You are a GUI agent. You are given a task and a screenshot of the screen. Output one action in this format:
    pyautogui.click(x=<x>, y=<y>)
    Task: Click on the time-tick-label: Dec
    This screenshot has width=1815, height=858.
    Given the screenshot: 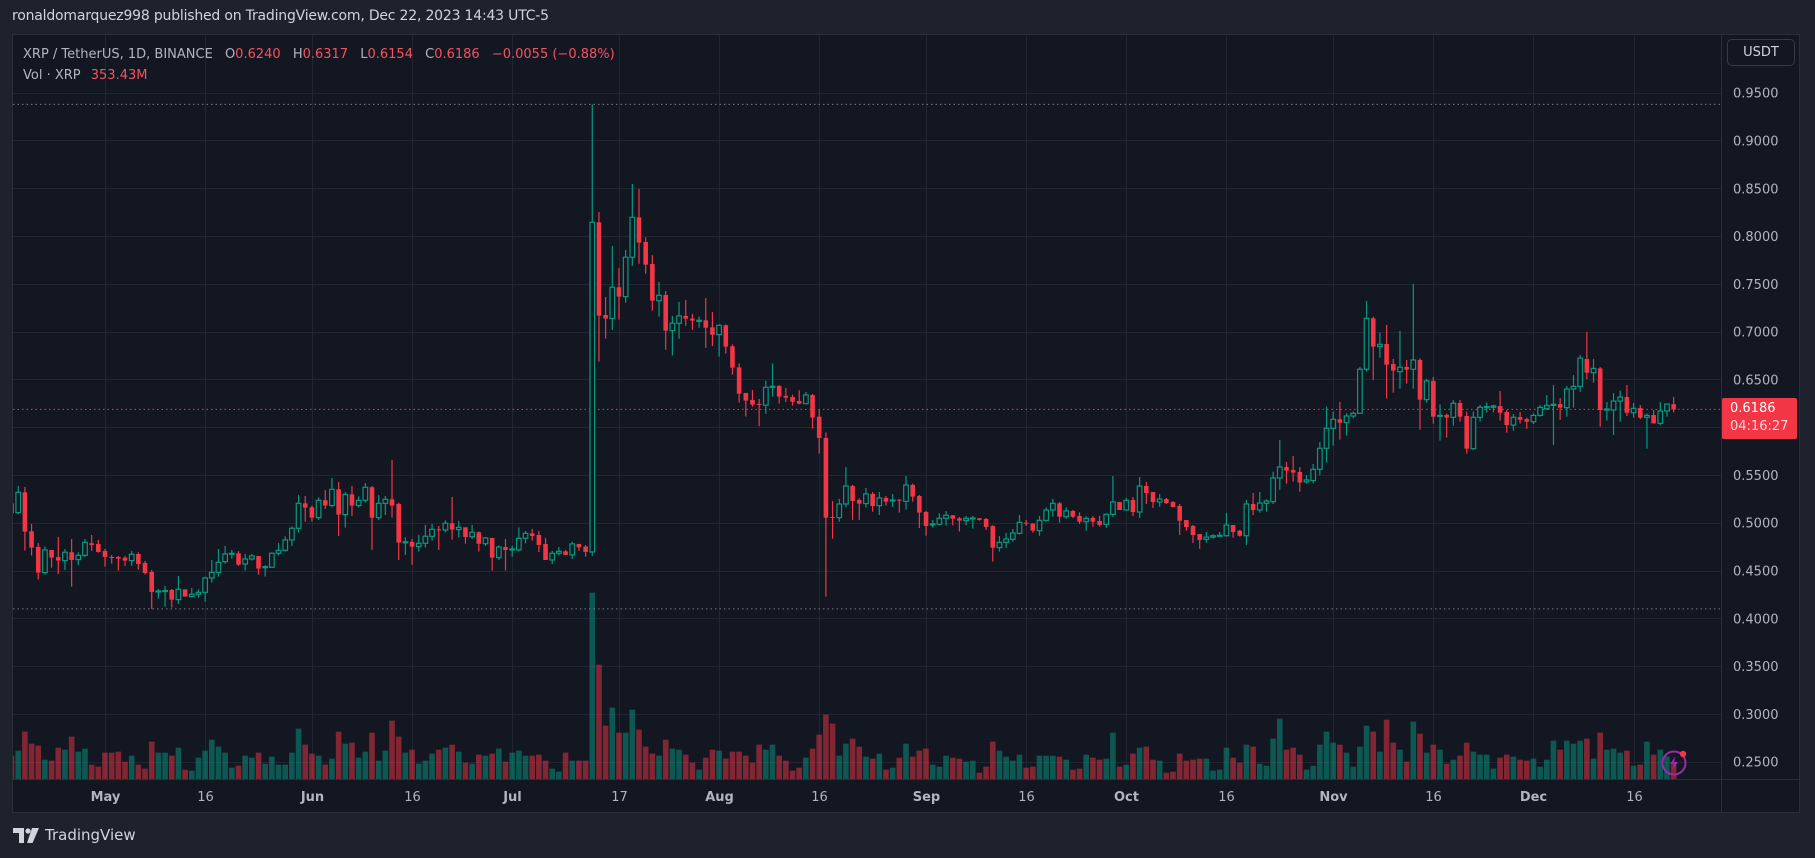 What is the action you would take?
    pyautogui.click(x=1533, y=797)
    